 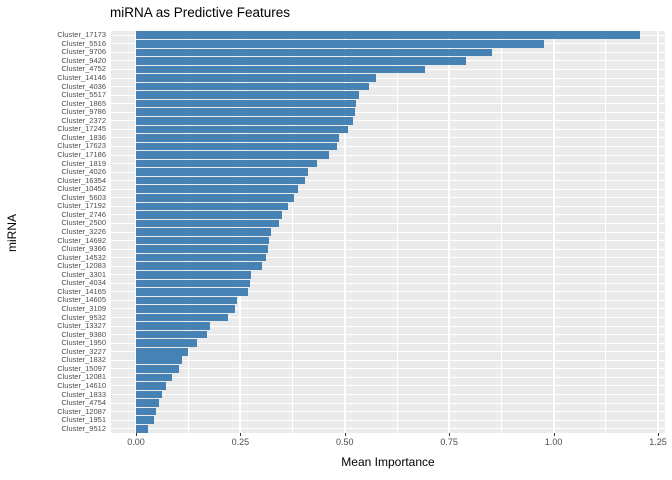 I want to click on y-tick-label: Cluster_14165, so click(x=81, y=291).